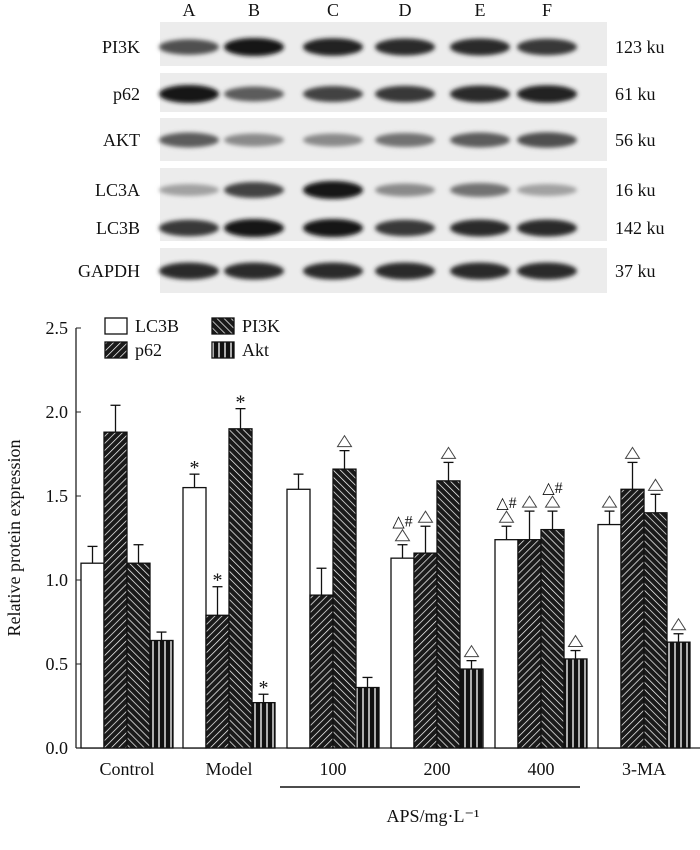 This screenshot has width=700, height=850. I want to click on y-tick-label: 1.5, so click(57, 496).